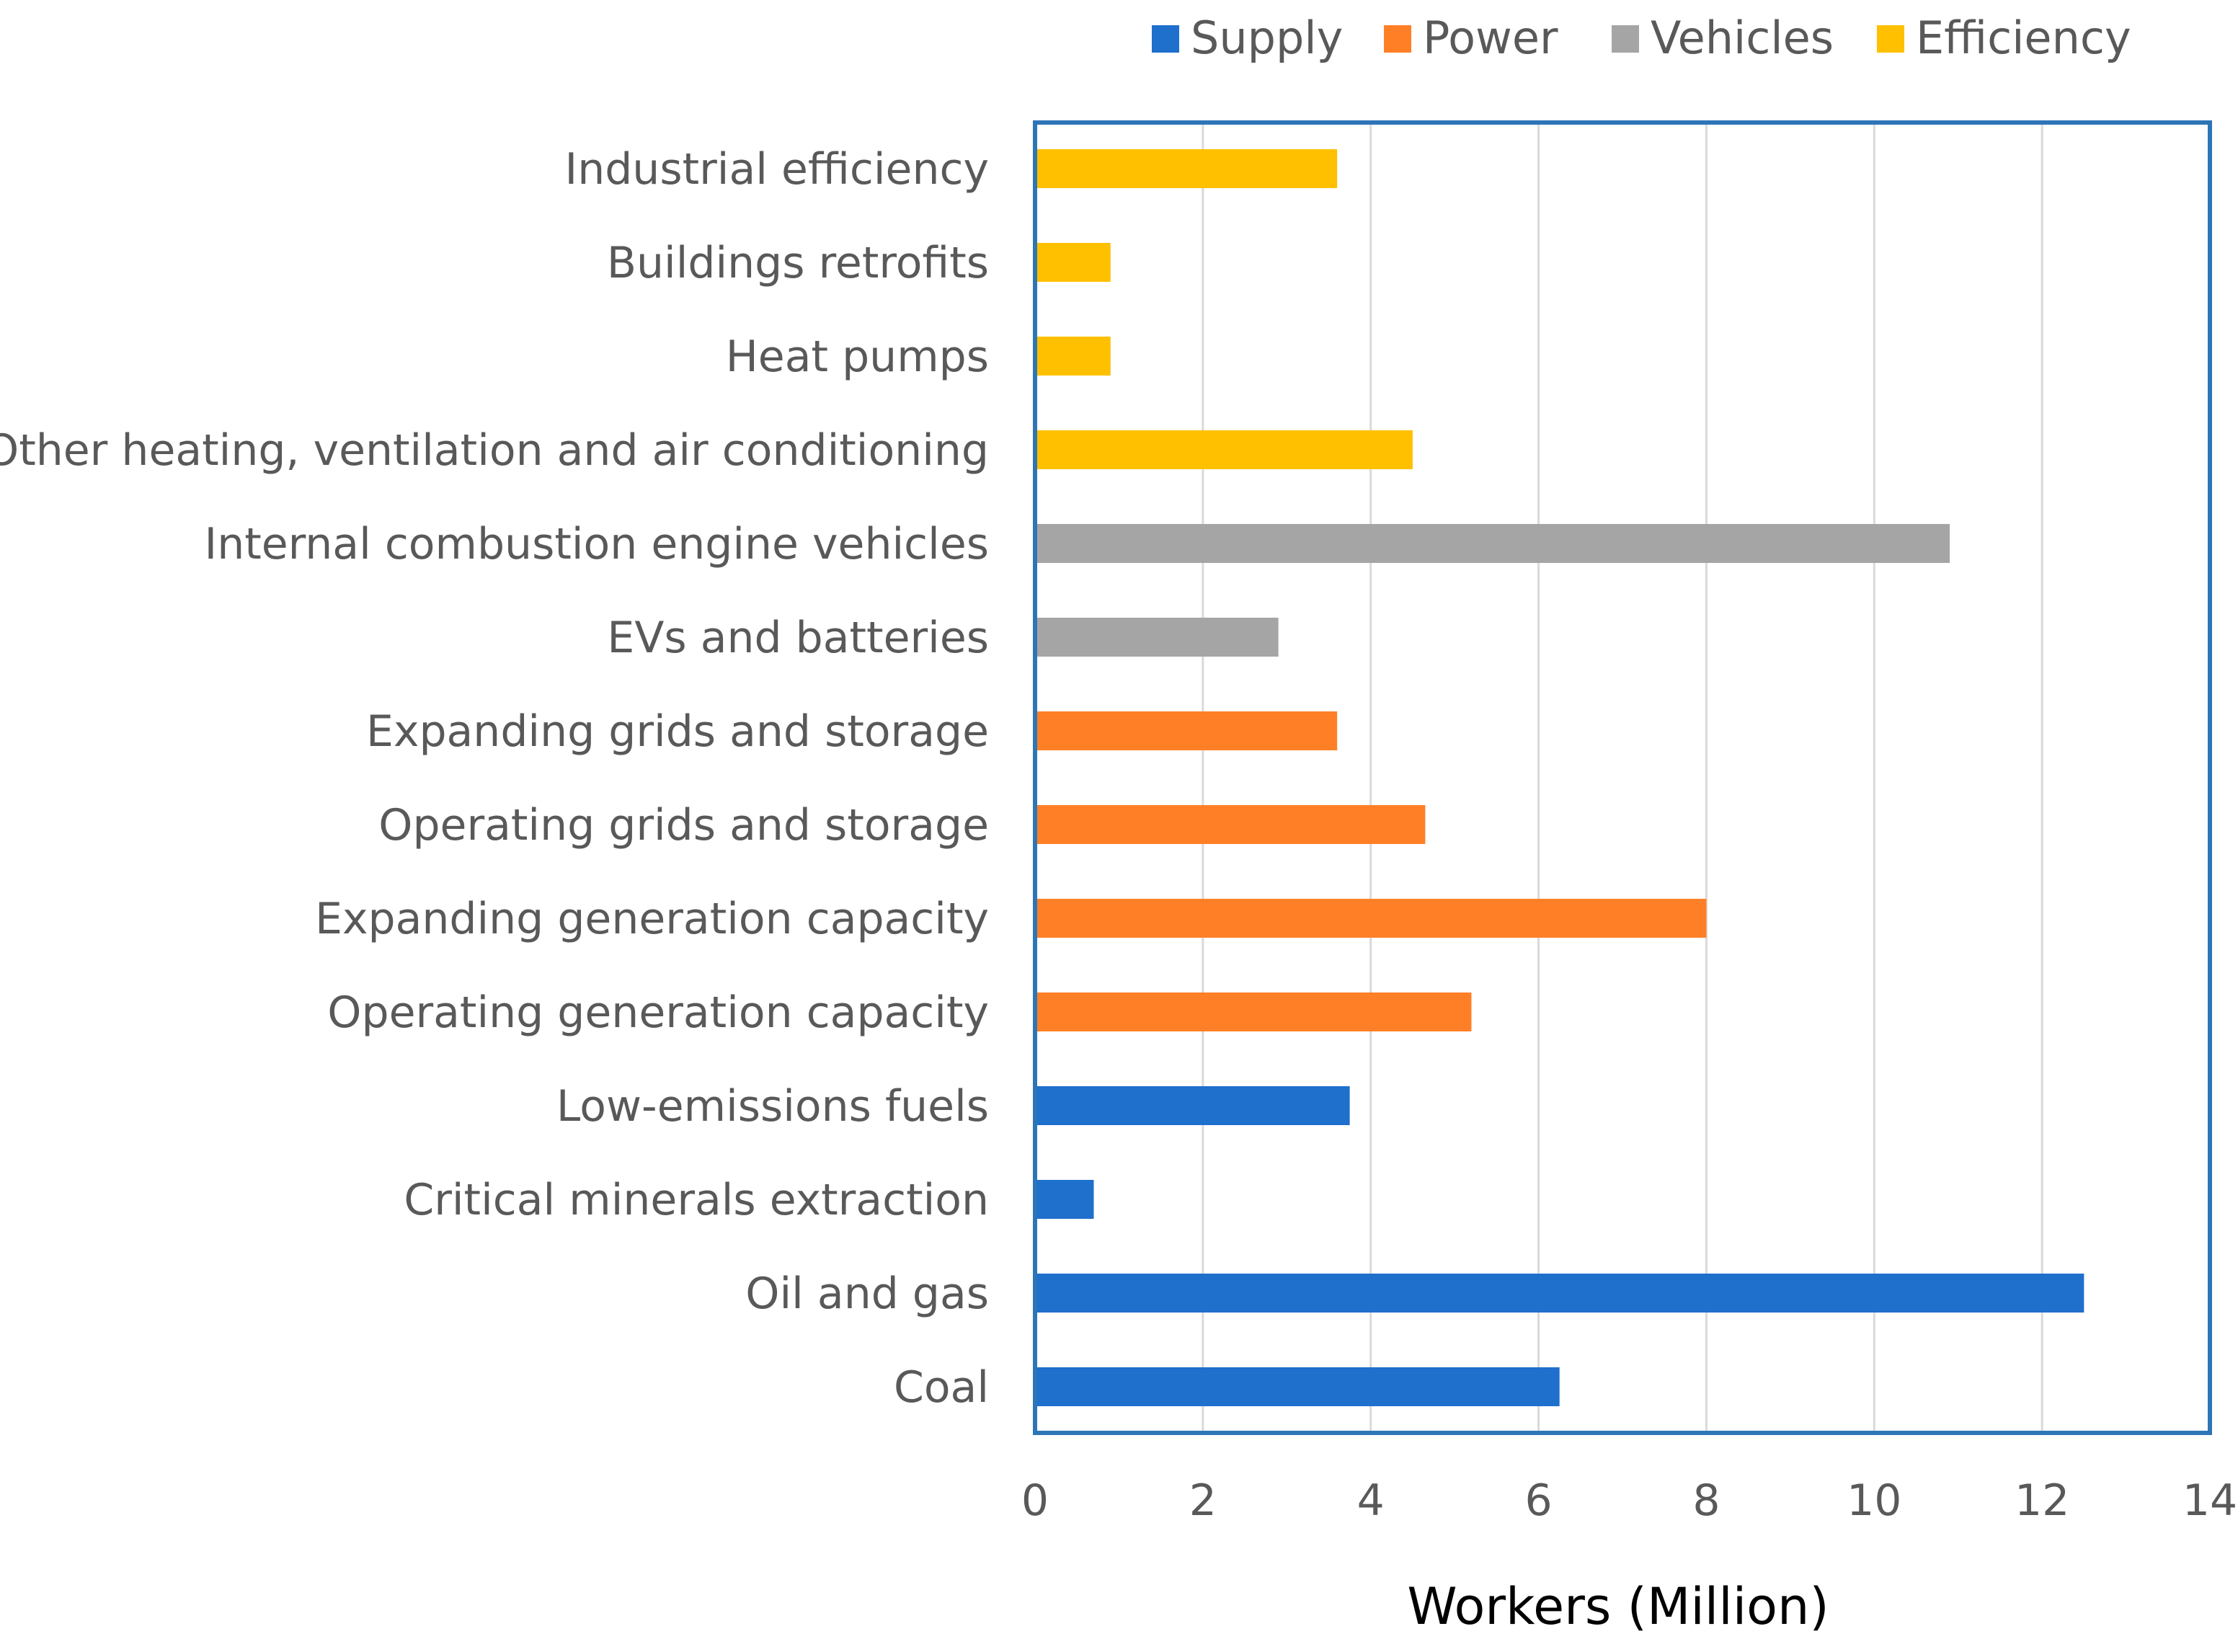 This screenshot has height=1652, width=2238. Describe the element at coordinates (798, 263) in the screenshot. I see `category-label: Buildings retrofits` at that location.